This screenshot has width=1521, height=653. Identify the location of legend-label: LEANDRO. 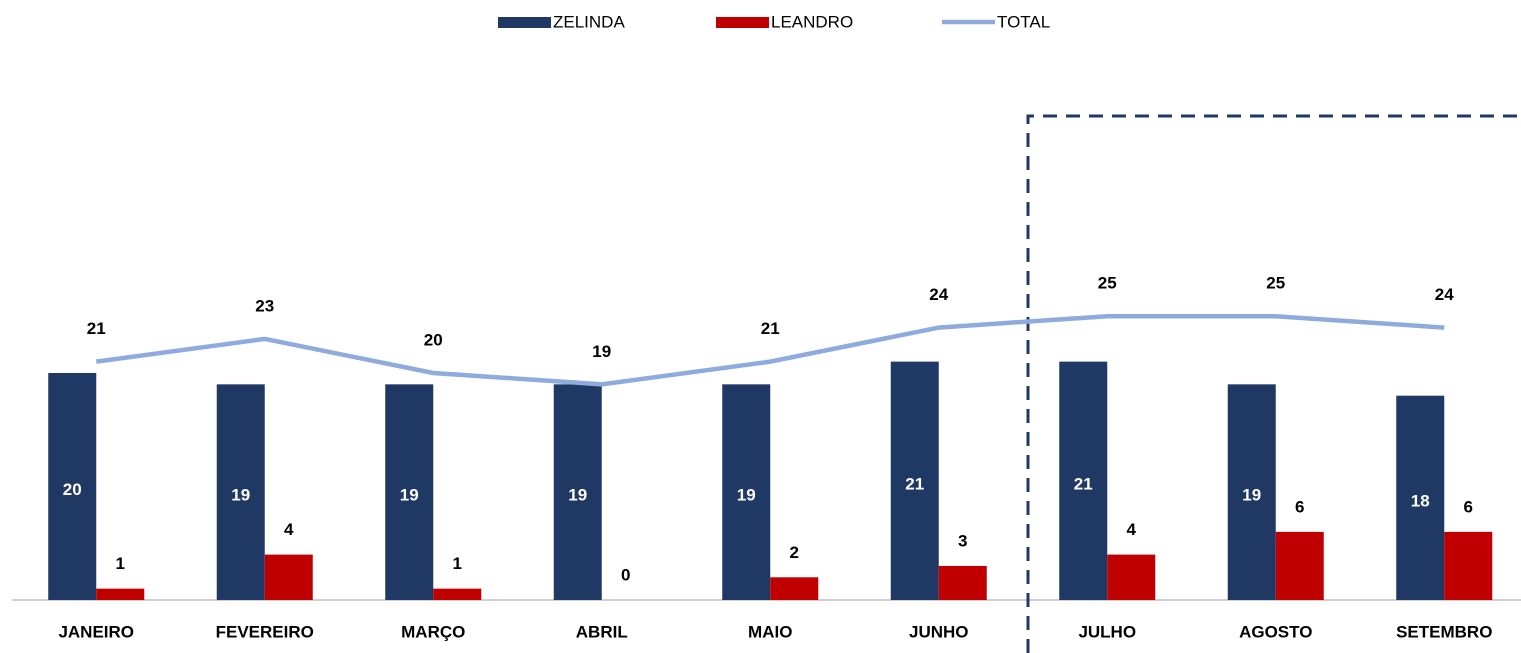
(812, 21).